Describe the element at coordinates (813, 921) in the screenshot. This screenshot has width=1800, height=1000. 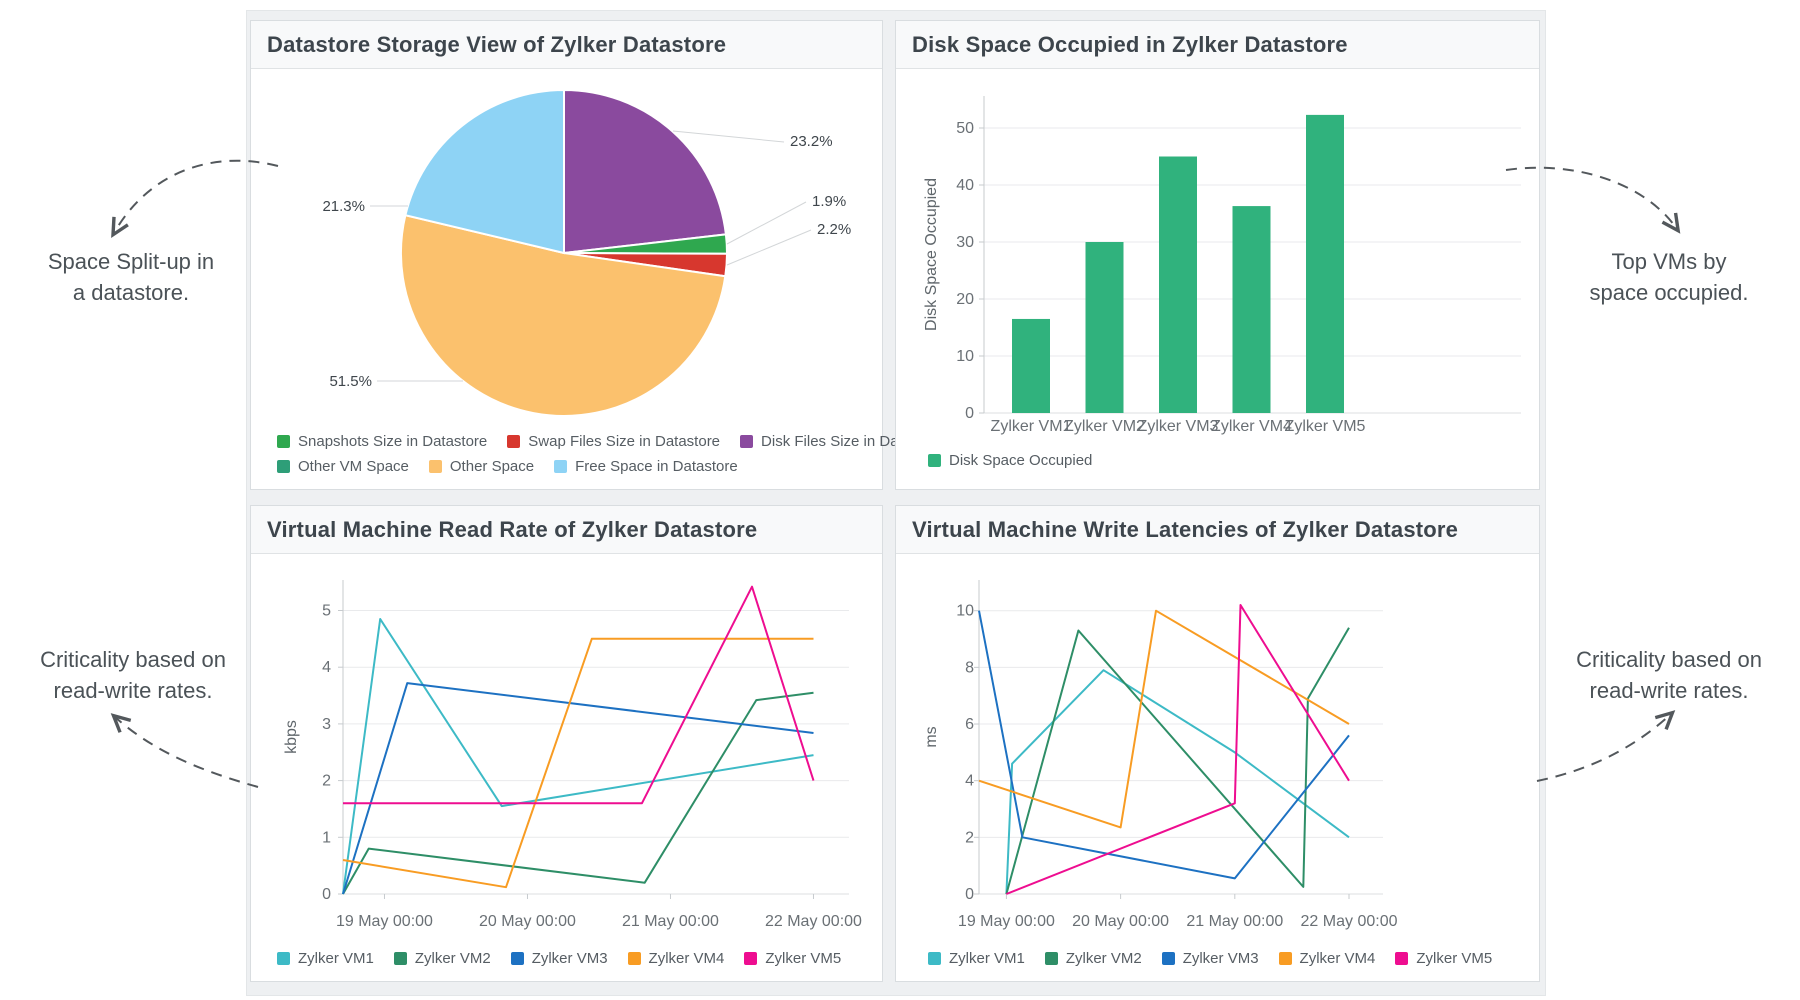
I see `x-tick-label: 22 May 00:00` at that location.